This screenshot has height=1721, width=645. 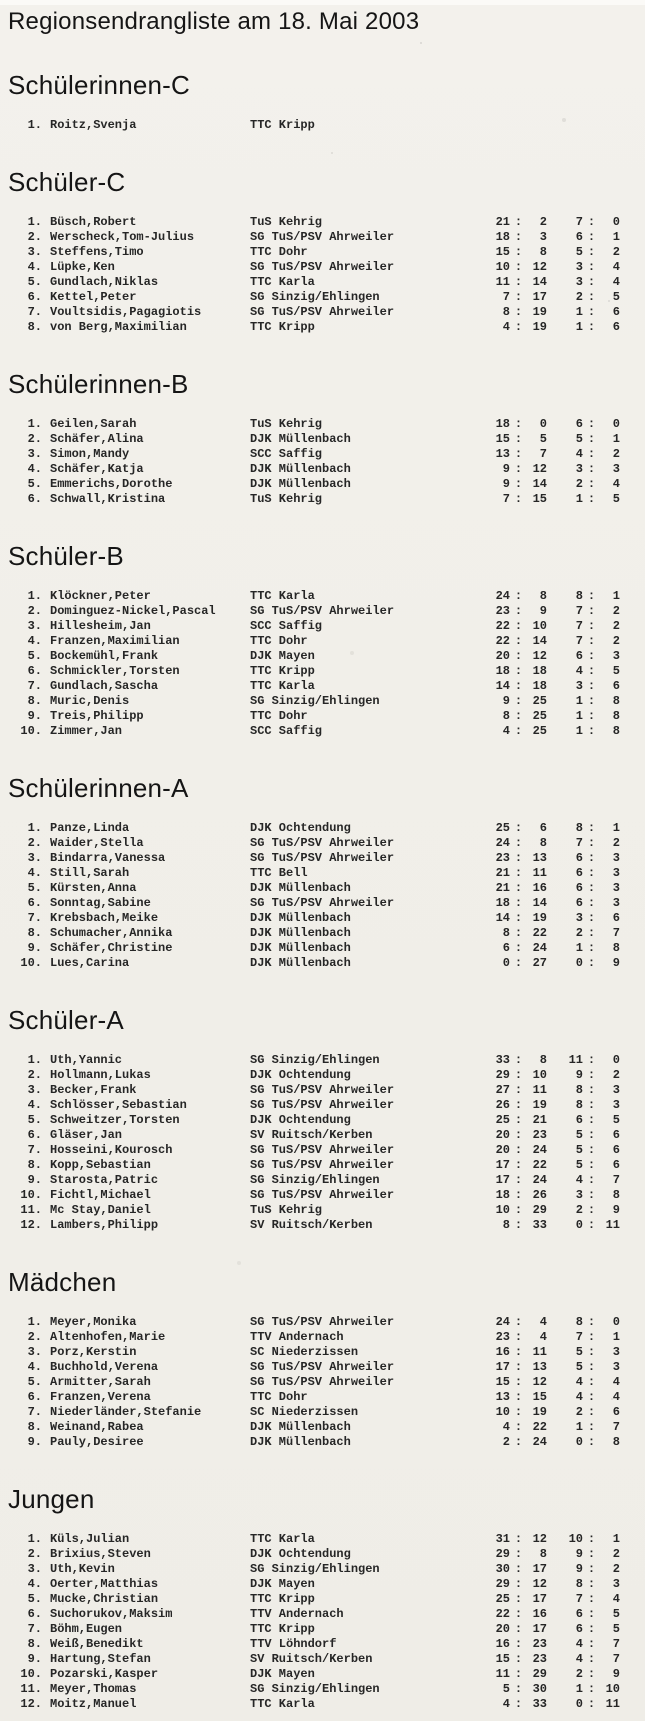 What do you see at coordinates (502, 1075) in the screenshot?
I see `games-won: 29` at bounding box center [502, 1075].